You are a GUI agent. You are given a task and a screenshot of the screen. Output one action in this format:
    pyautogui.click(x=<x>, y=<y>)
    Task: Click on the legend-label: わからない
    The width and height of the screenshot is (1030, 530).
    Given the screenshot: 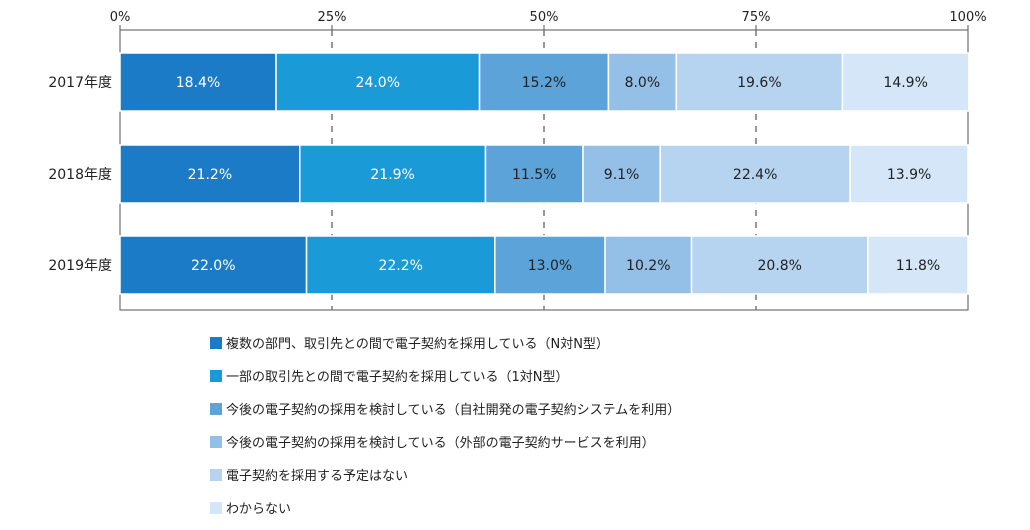 What is the action you would take?
    pyautogui.click(x=259, y=509)
    